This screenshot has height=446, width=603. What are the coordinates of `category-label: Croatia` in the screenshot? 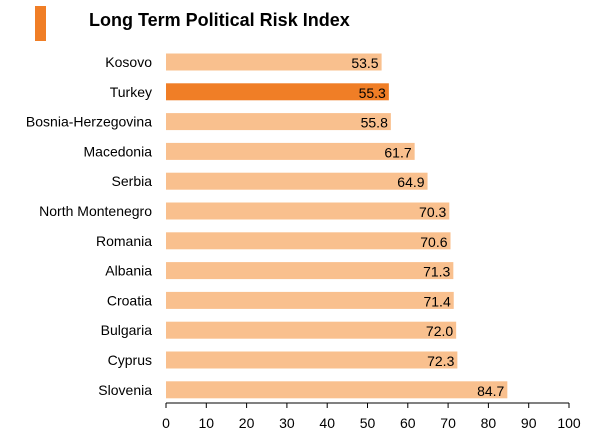 It's located at (129, 300).